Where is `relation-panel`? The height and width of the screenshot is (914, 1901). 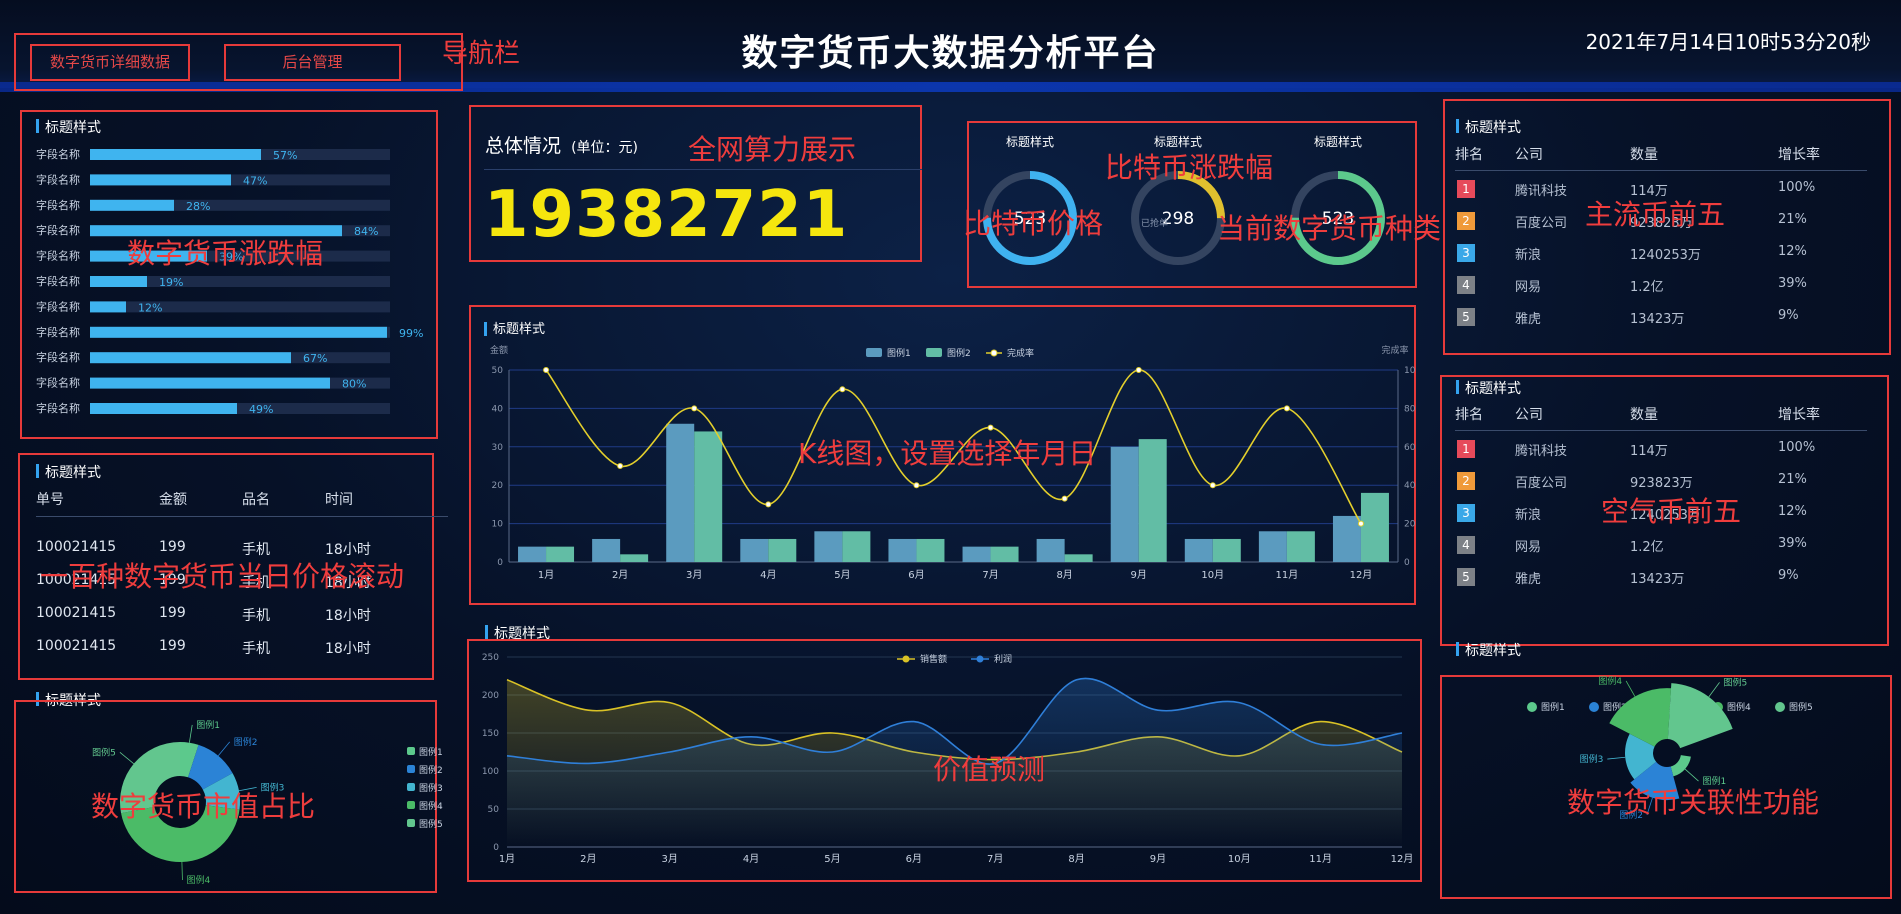 relation-panel is located at coordinates (1666, 787).